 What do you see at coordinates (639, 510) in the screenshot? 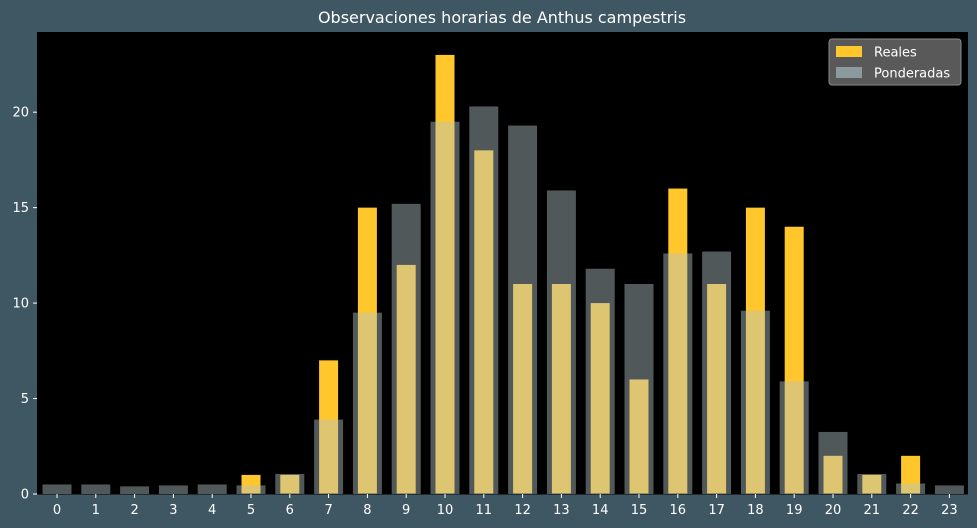
I see `x-tick-label-15: 15` at bounding box center [639, 510].